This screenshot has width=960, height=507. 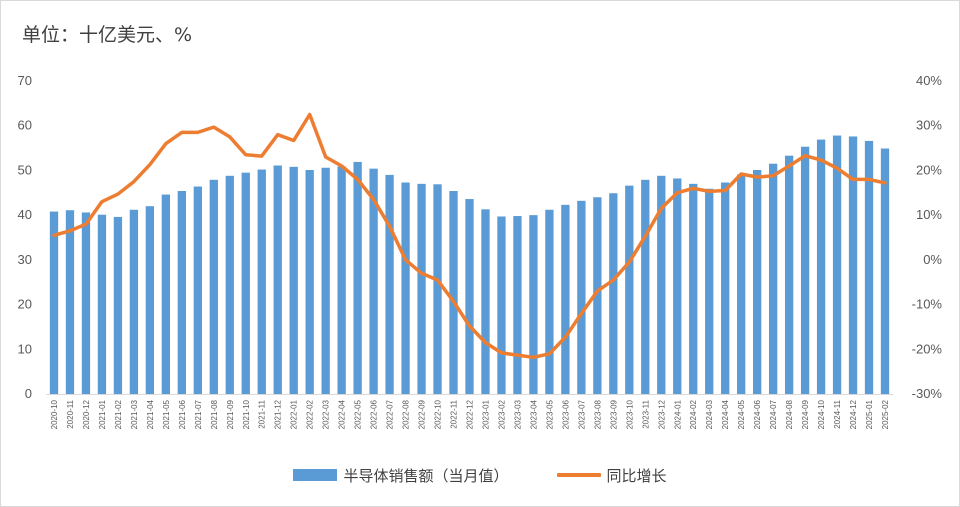 I want to click on legend-item-yoy: 同比增长, so click(x=611, y=475).